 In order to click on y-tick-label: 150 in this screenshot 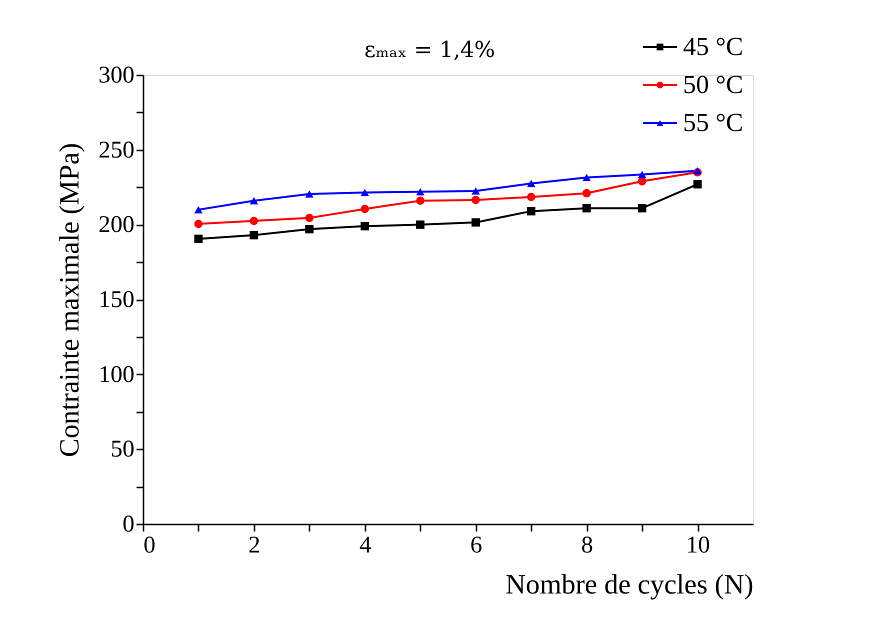, I will do `click(116, 300)`.